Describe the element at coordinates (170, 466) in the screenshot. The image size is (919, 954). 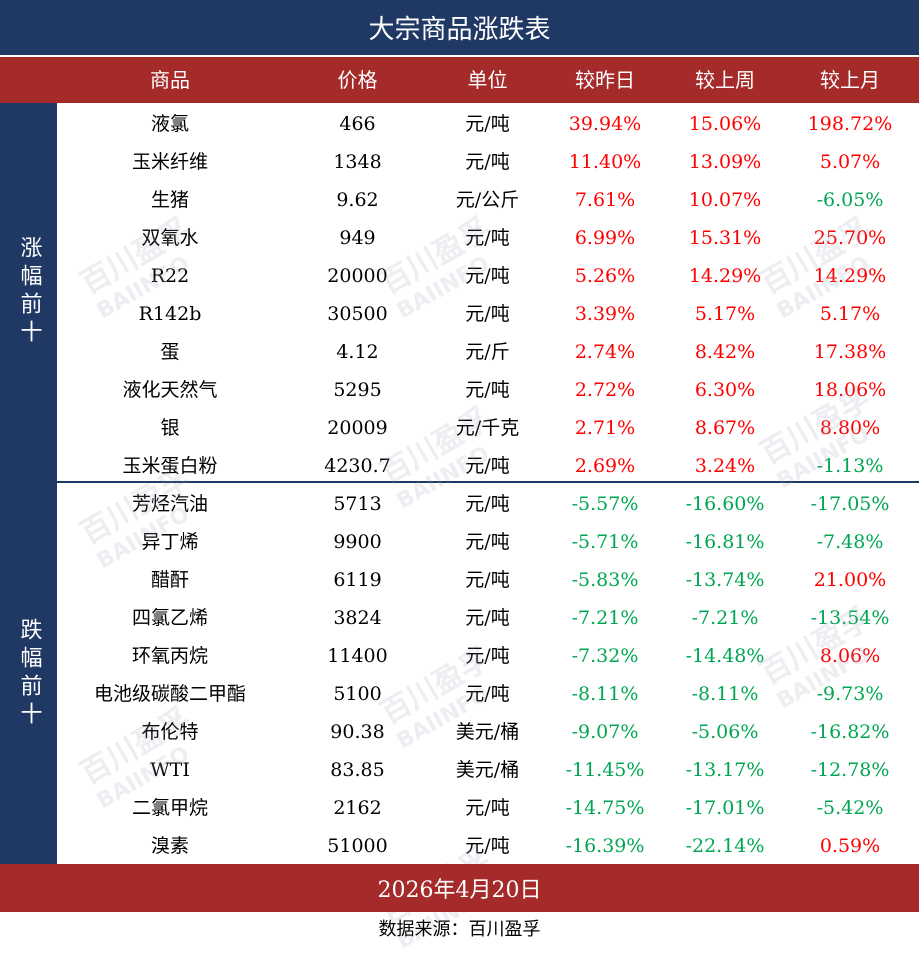
I see `commodity-name: 玉米蛋白粉` at that location.